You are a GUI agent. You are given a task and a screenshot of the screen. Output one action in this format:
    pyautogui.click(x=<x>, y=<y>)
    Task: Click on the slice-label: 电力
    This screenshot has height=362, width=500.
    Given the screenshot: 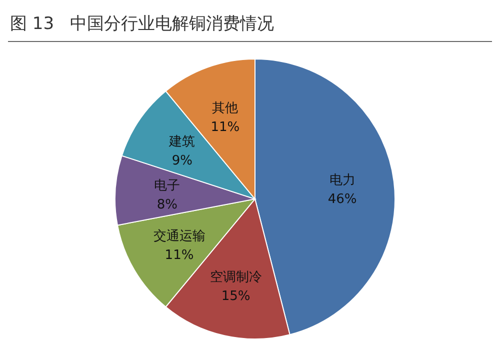 What is the action you would take?
    pyautogui.click(x=342, y=180)
    